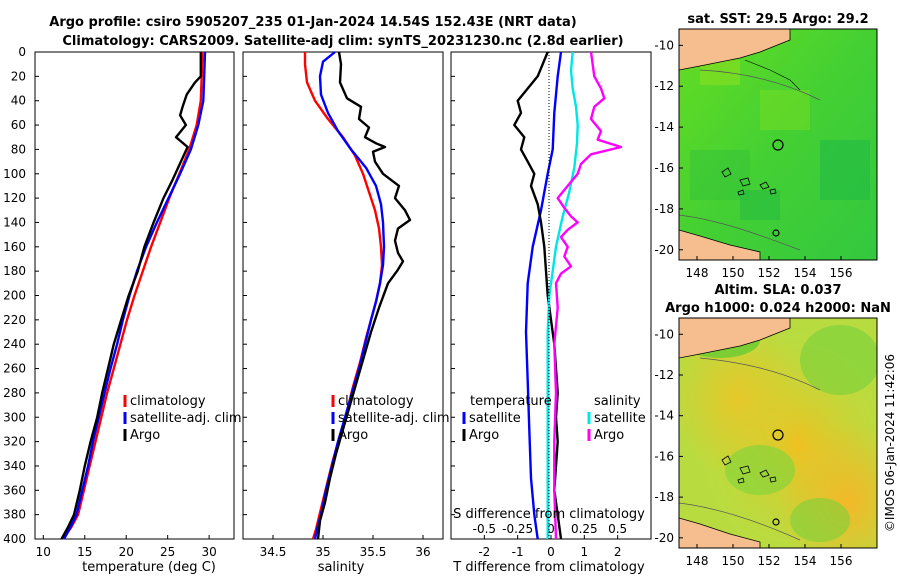  I want to click on temperature-legend: climatology satellite-adj. clim Argo, so click(182, 418).